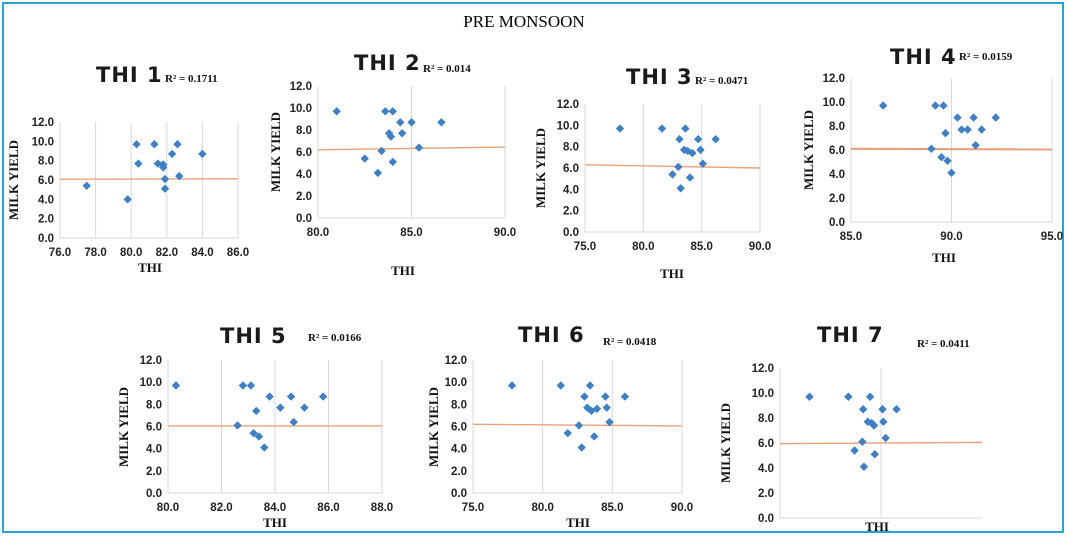  I want to click on chart-title: THI 7, so click(850, 335).